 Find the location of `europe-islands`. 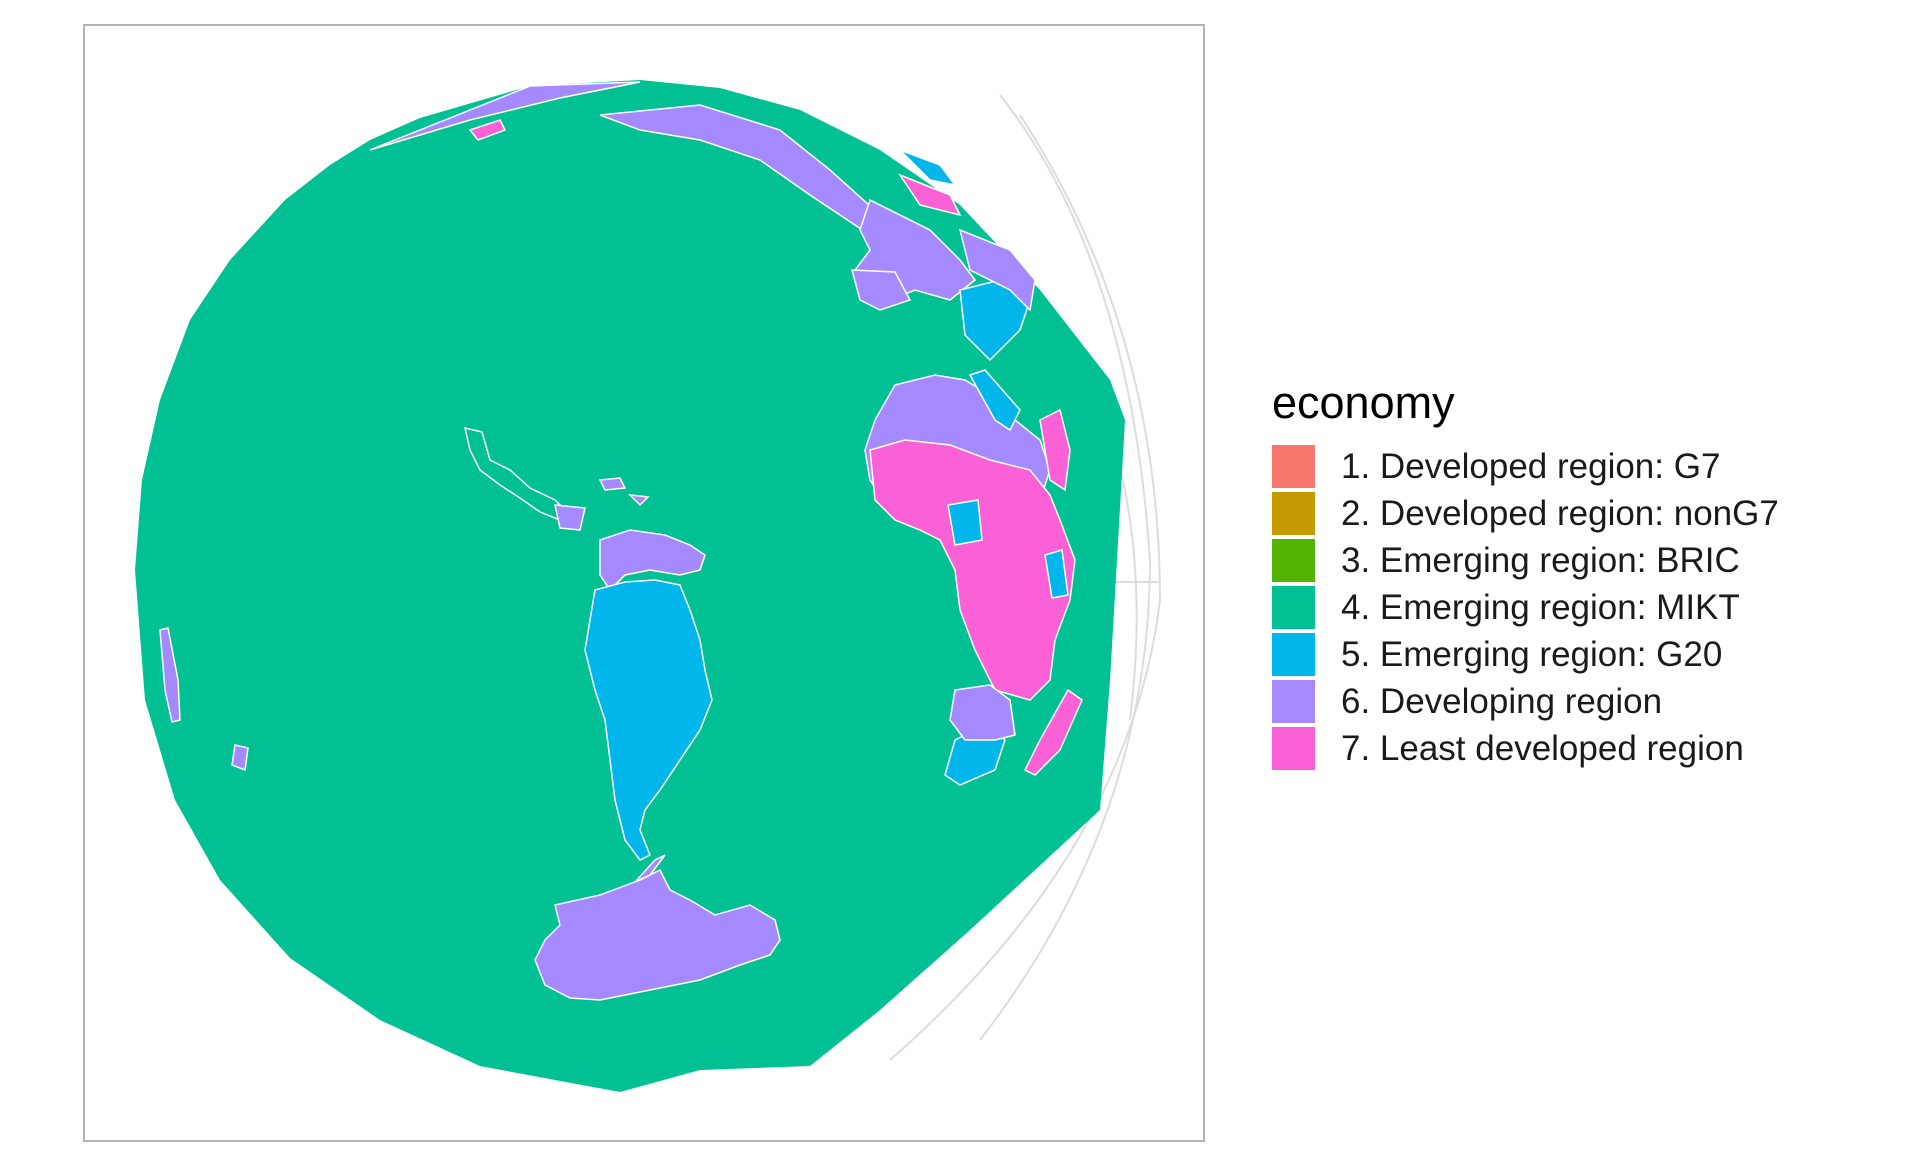

europe-islands is located at coordinates (881, 290).